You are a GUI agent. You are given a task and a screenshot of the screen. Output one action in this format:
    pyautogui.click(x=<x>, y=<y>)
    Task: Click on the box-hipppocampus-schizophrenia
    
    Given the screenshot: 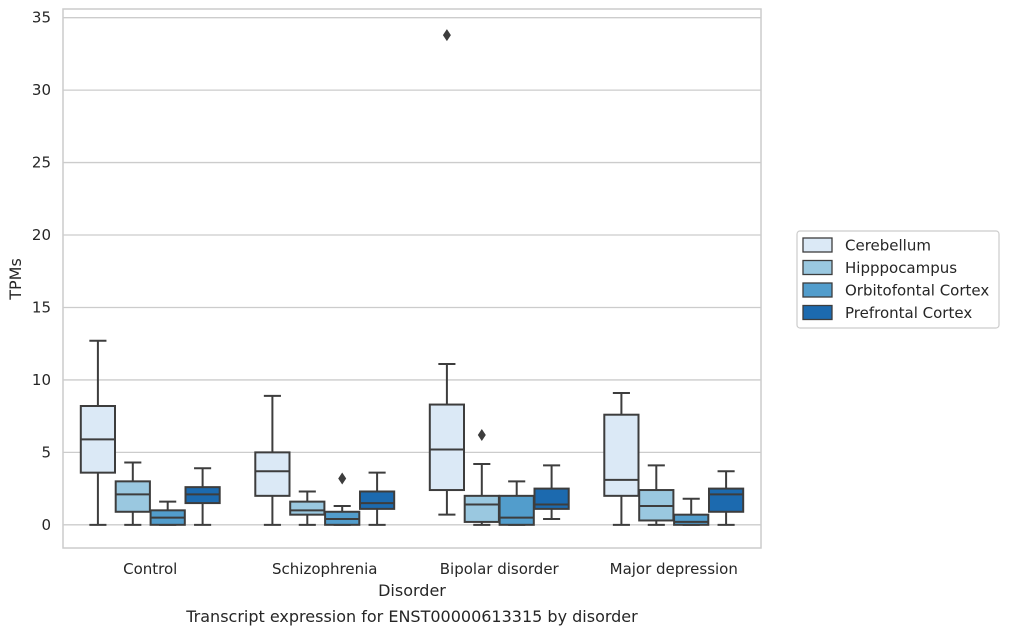 What is the action you would take?
    pyautogui.click(x=307, y=508)
    